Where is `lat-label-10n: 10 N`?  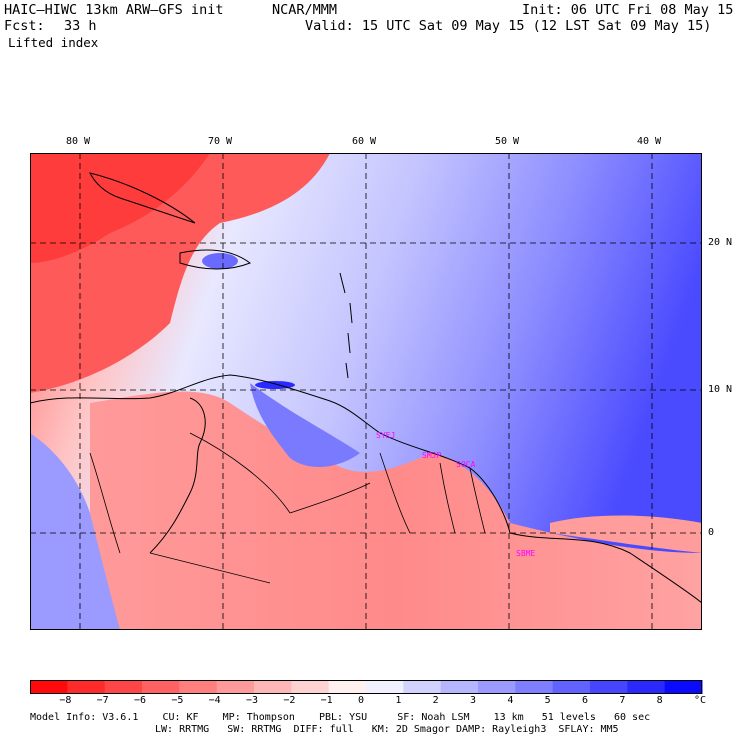
lat-label-10n: 10 N is located at coordinates (720, 389).